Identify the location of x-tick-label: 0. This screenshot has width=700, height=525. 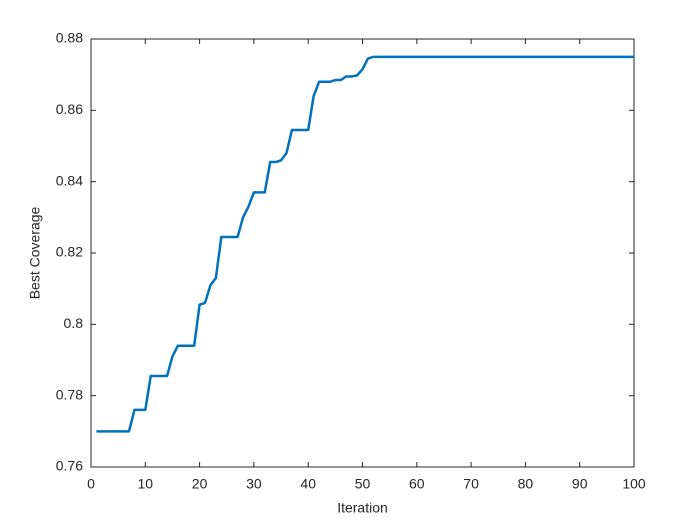
(91, 484).